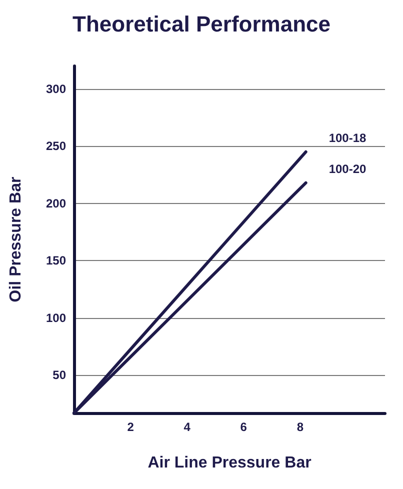 This screenshot has height=489, width=403. Describe the element at coordinates (347, 137) in the screenshot. I see `text: 100-18` at that location.